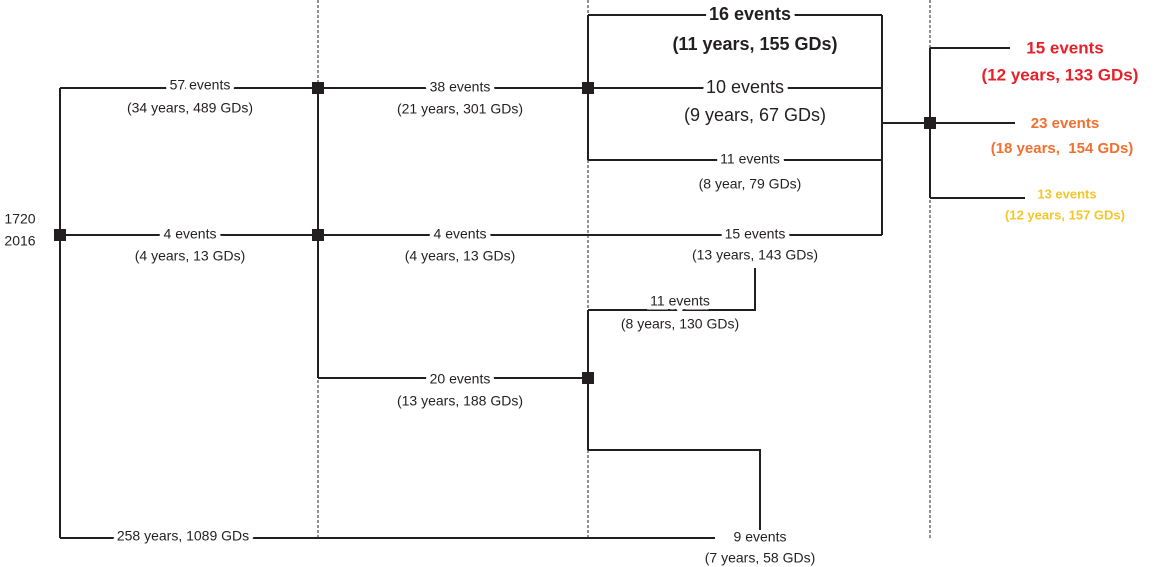  Describe the element at coordinates (460, 401) in the screenshot. I see `branch-detail: (13 years, 188 GDs)` at that location.